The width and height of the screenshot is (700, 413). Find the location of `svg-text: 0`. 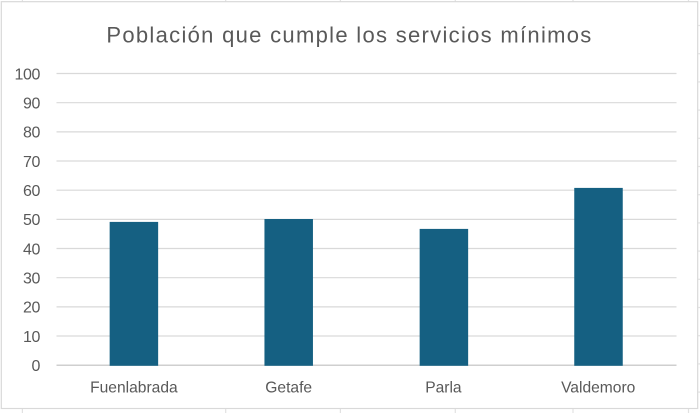

svg-text: 0 is located at coordinates (36, 366).